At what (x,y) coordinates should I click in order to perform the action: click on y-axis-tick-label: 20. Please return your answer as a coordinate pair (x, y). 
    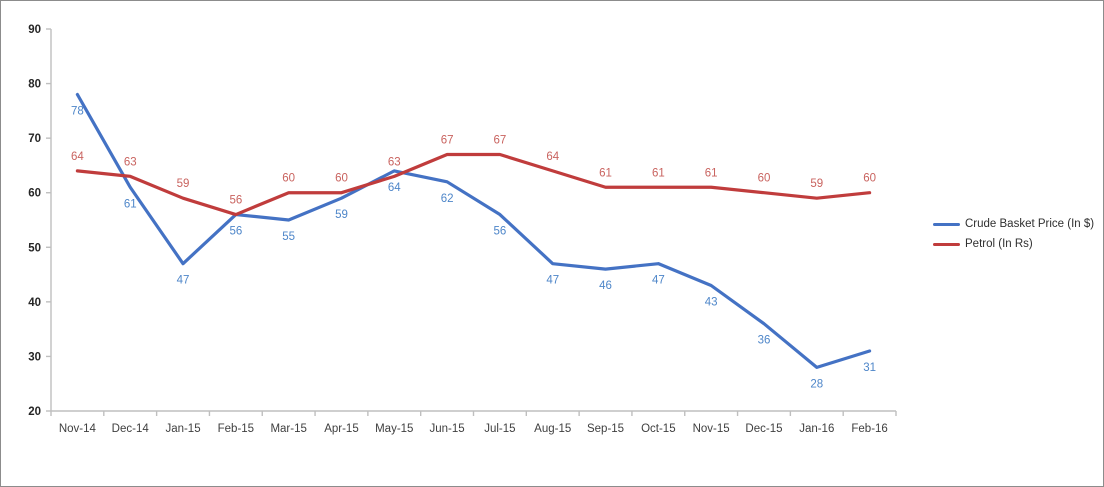
    Looking at the image, I should click on (34, 412).